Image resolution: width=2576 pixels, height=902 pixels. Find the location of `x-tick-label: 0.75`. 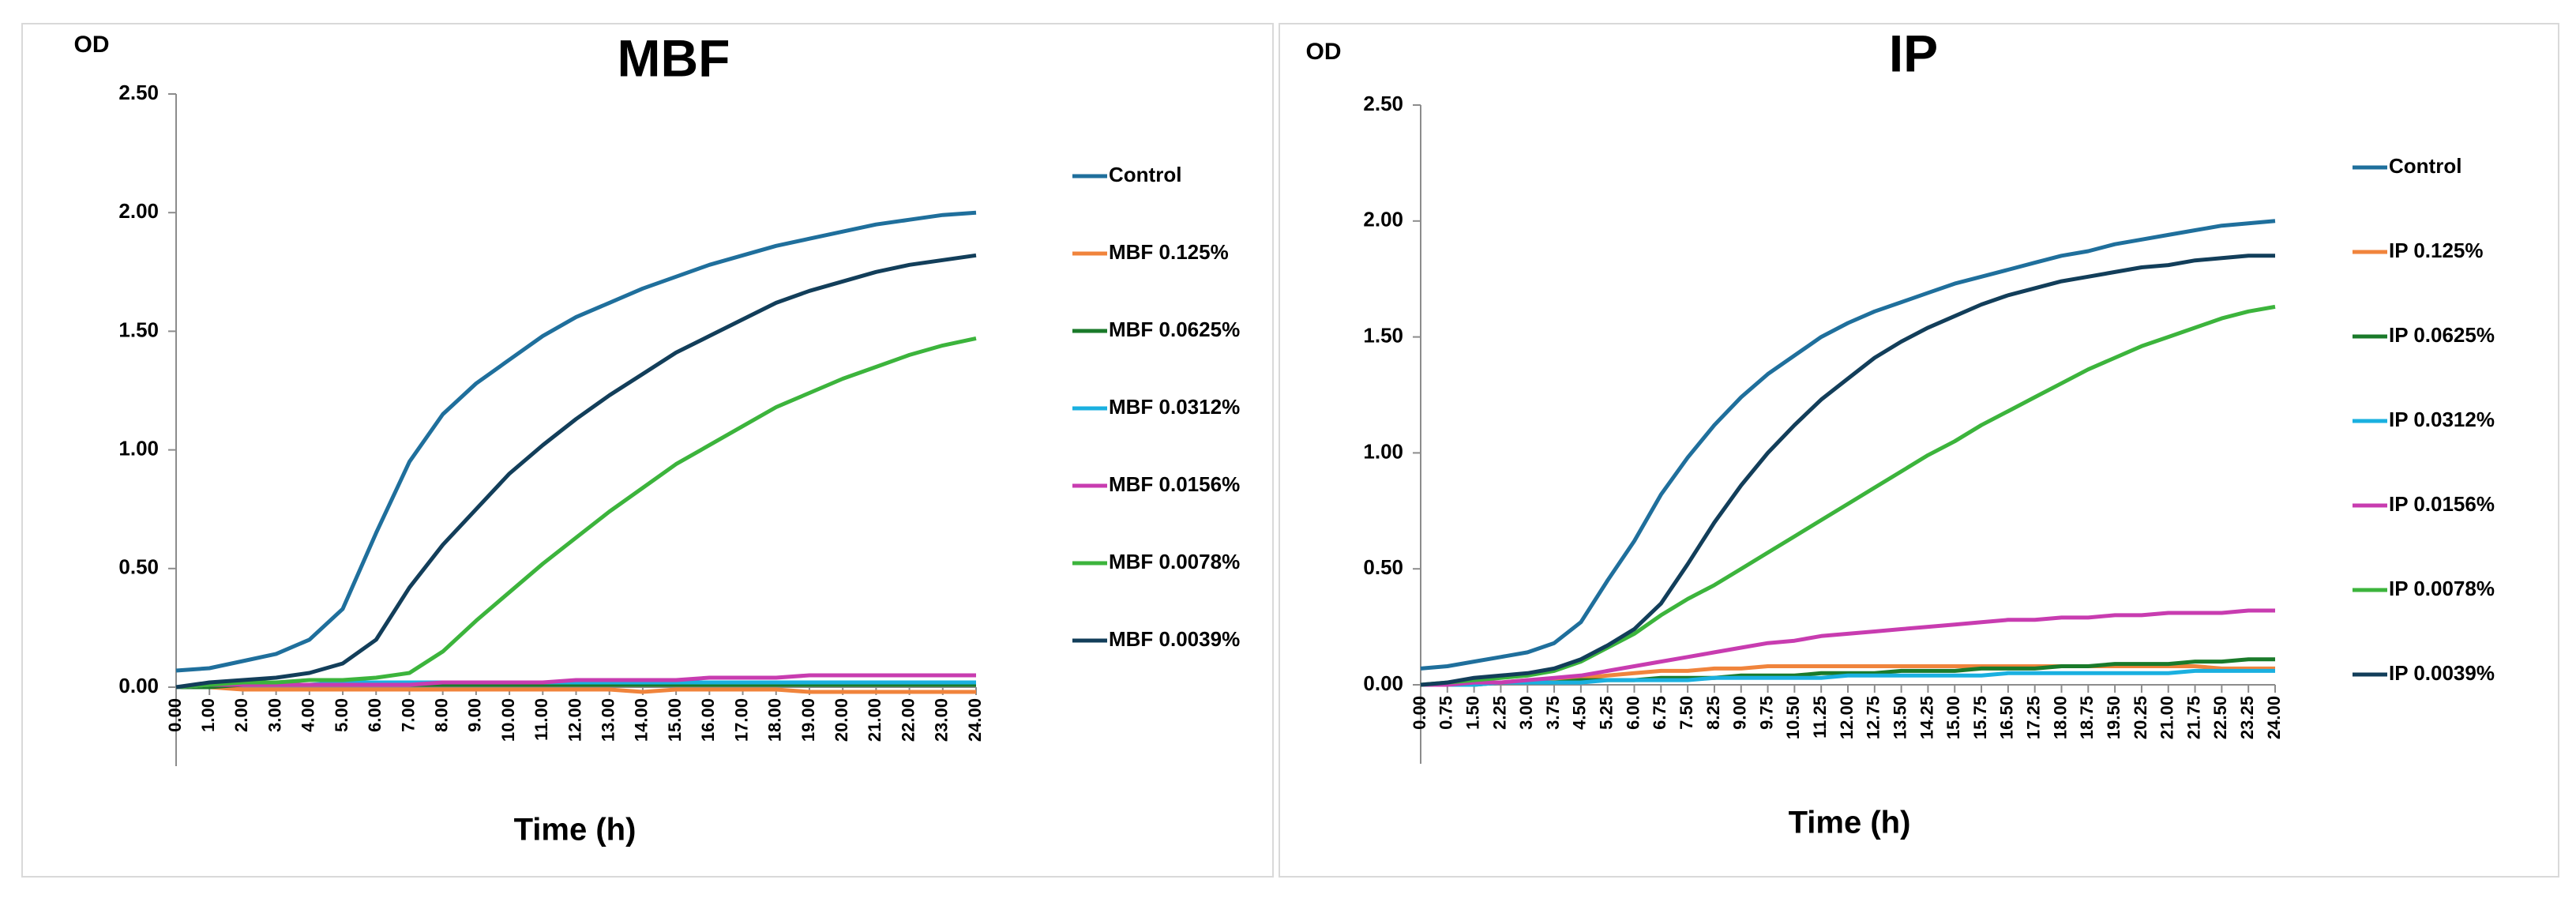

x-tick-label: 0.75 is located at coordinates (1446, 713).